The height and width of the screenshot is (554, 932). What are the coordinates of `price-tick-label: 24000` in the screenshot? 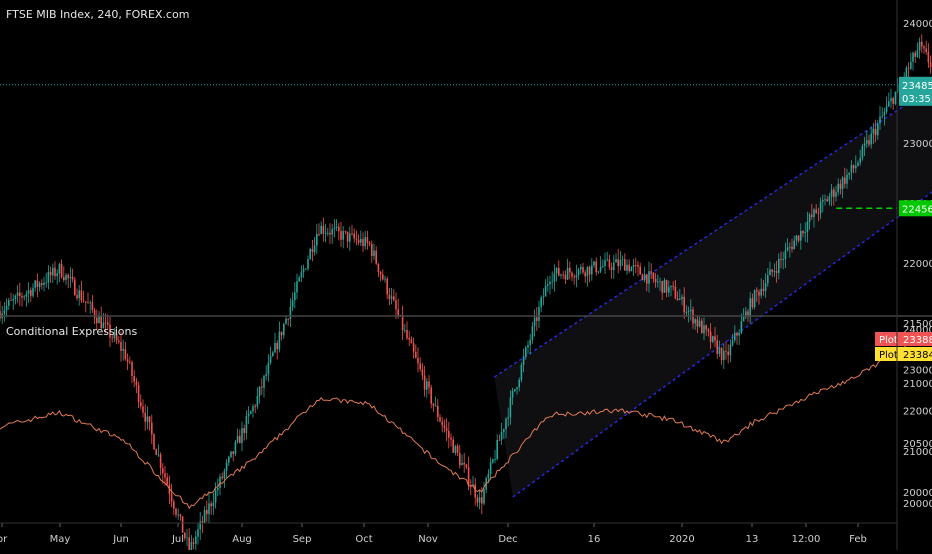 It's located at (917, 24).